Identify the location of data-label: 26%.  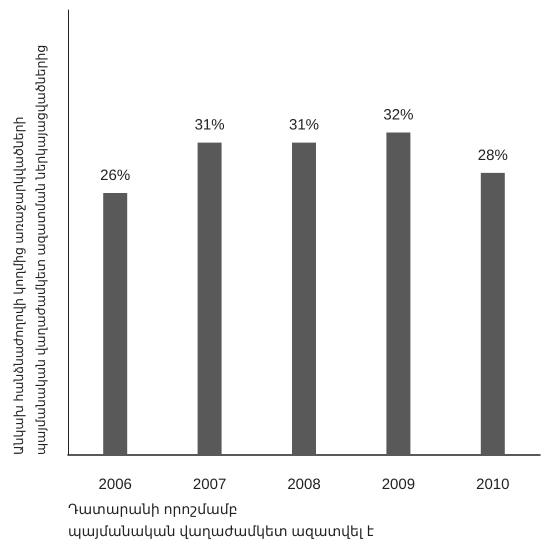
(115, 175).